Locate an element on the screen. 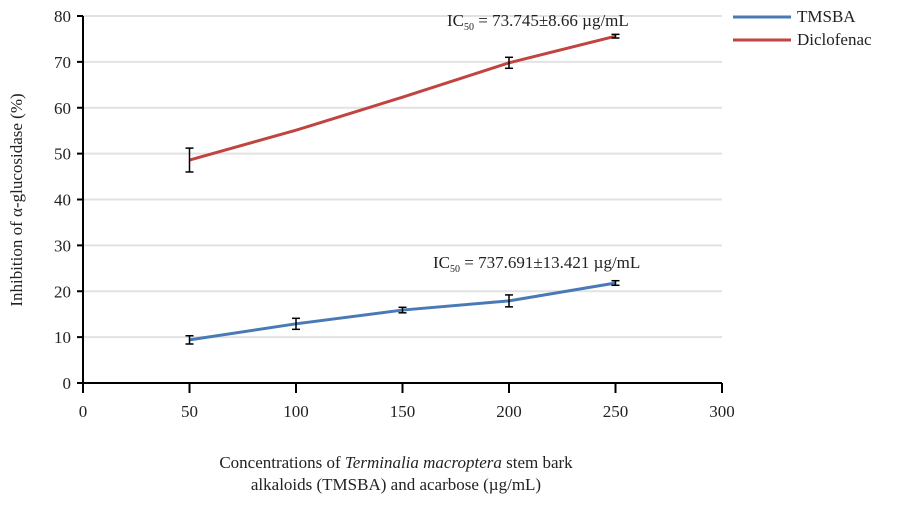  x-tick-label: 100 is located at coordinates (296, 411).